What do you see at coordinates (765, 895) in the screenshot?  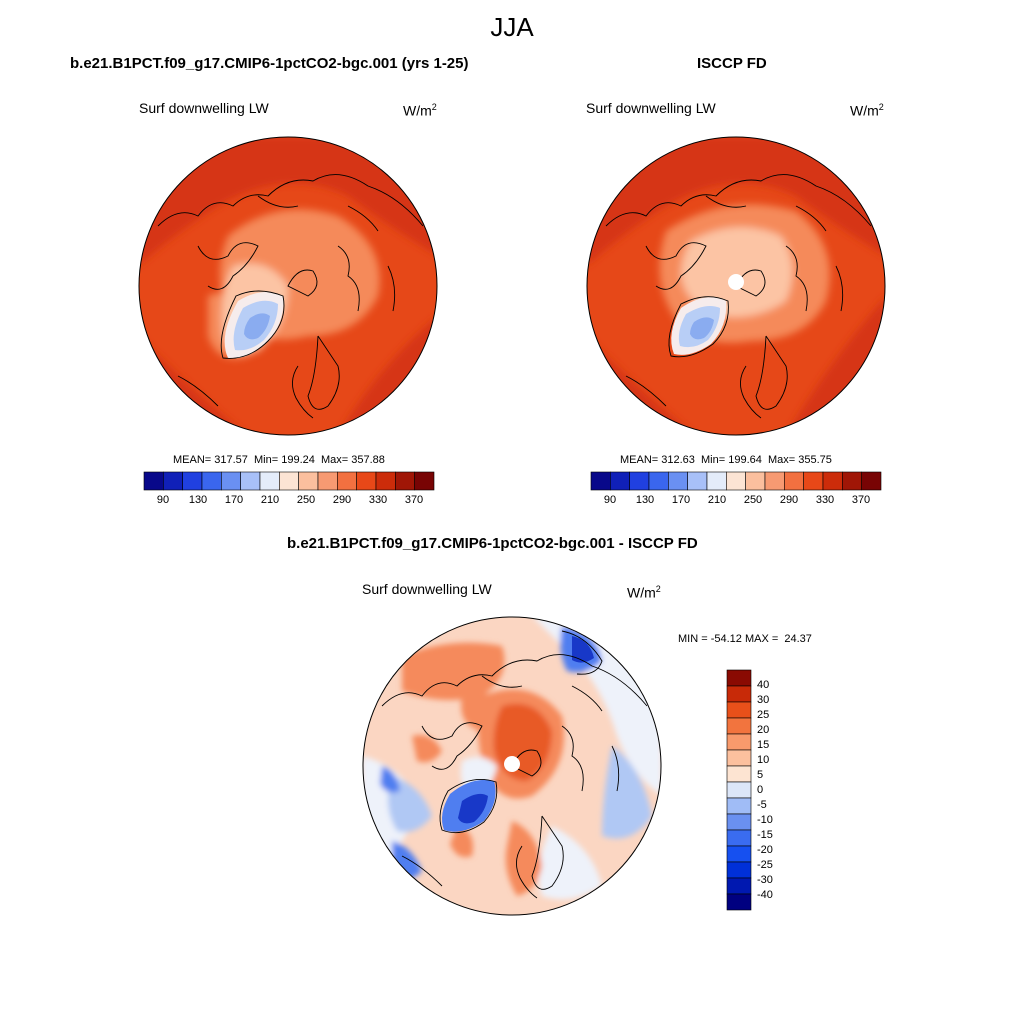 I see `colorbar-label: -40` at bounding box center [765, 895].